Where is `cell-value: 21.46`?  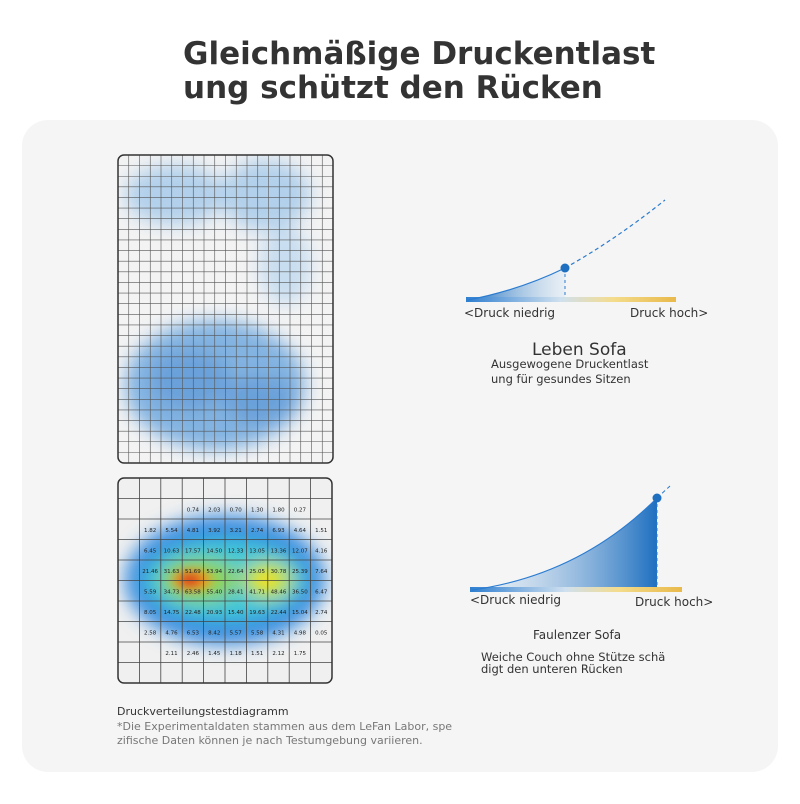 cell-value: 21.46 is located at coordinates (150, 572).